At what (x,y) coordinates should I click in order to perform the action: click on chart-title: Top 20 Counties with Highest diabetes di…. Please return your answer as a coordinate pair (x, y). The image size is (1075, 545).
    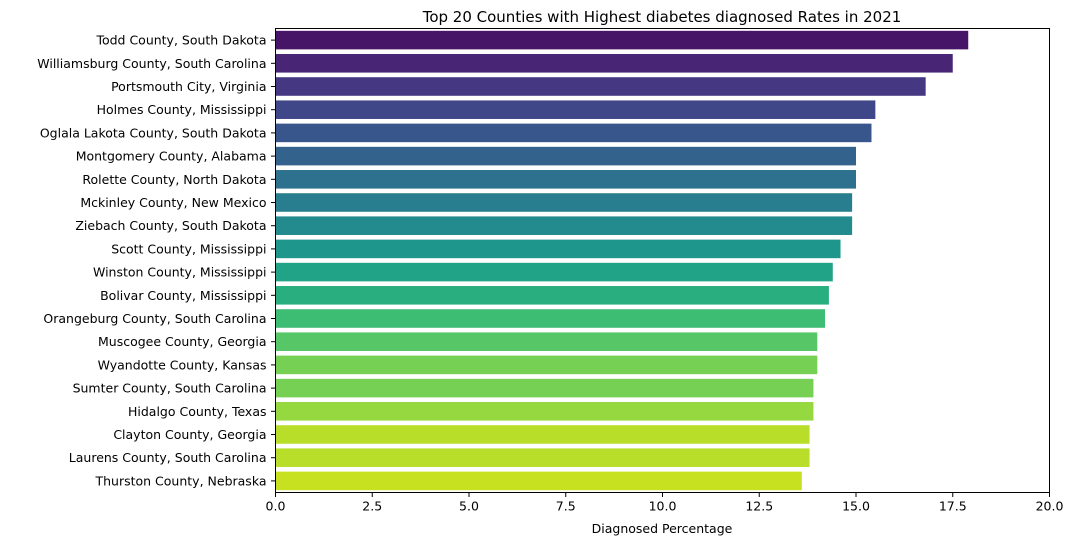
    Looking at the image, I should click on (662, 17).